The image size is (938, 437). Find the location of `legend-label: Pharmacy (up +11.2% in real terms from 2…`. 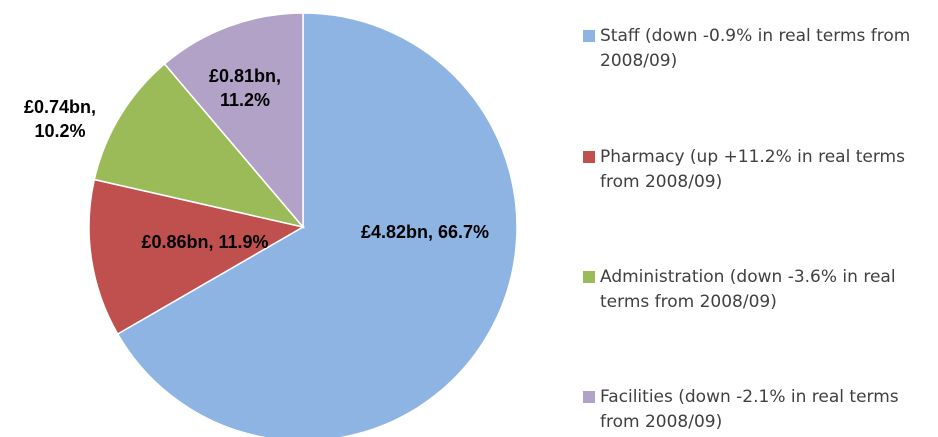

legend-label: Pharmacy (up +11.2% in real terms from 2… is located at coordinates (752, 169).